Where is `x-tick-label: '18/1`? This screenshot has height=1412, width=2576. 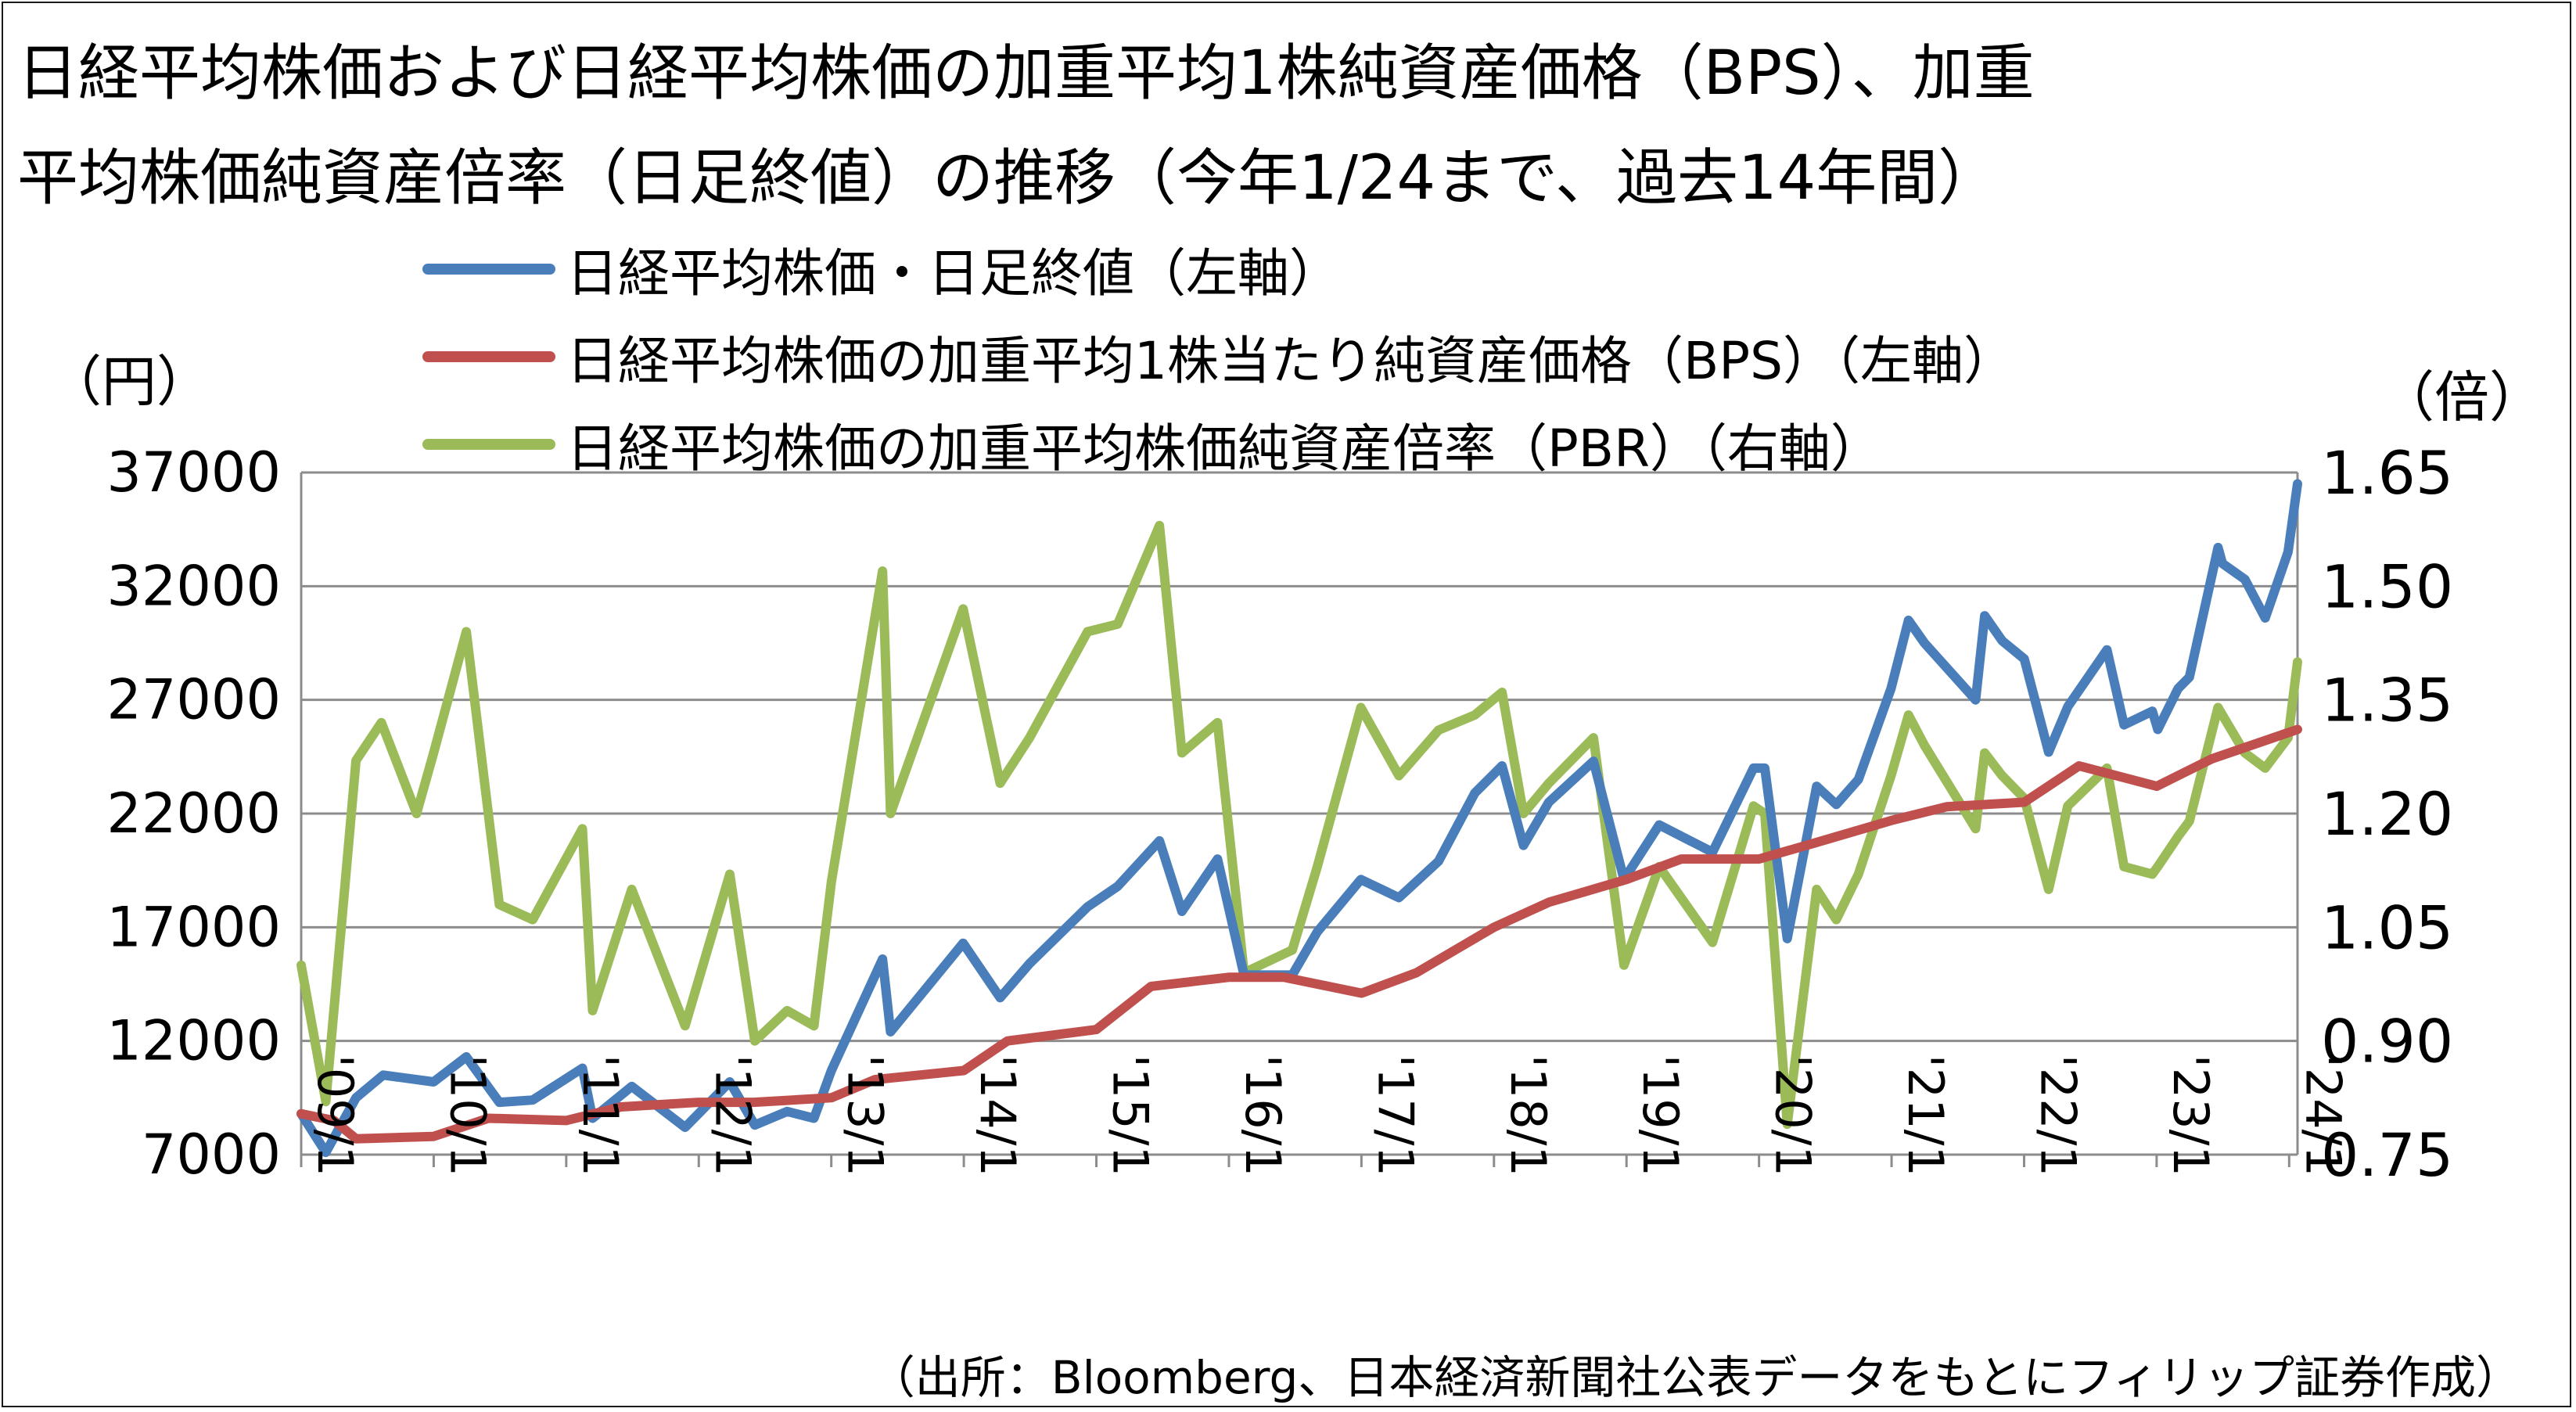
x-tick-label: '18/1 is located at coordinates (1528, 1116).